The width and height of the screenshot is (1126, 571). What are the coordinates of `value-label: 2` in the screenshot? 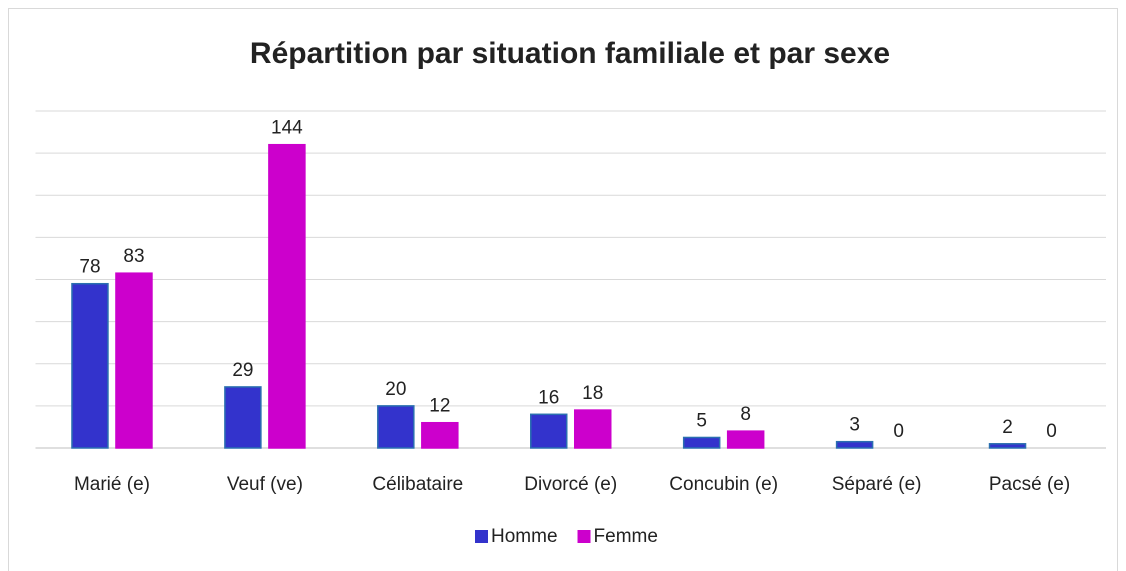 It's located at (1007, 427).